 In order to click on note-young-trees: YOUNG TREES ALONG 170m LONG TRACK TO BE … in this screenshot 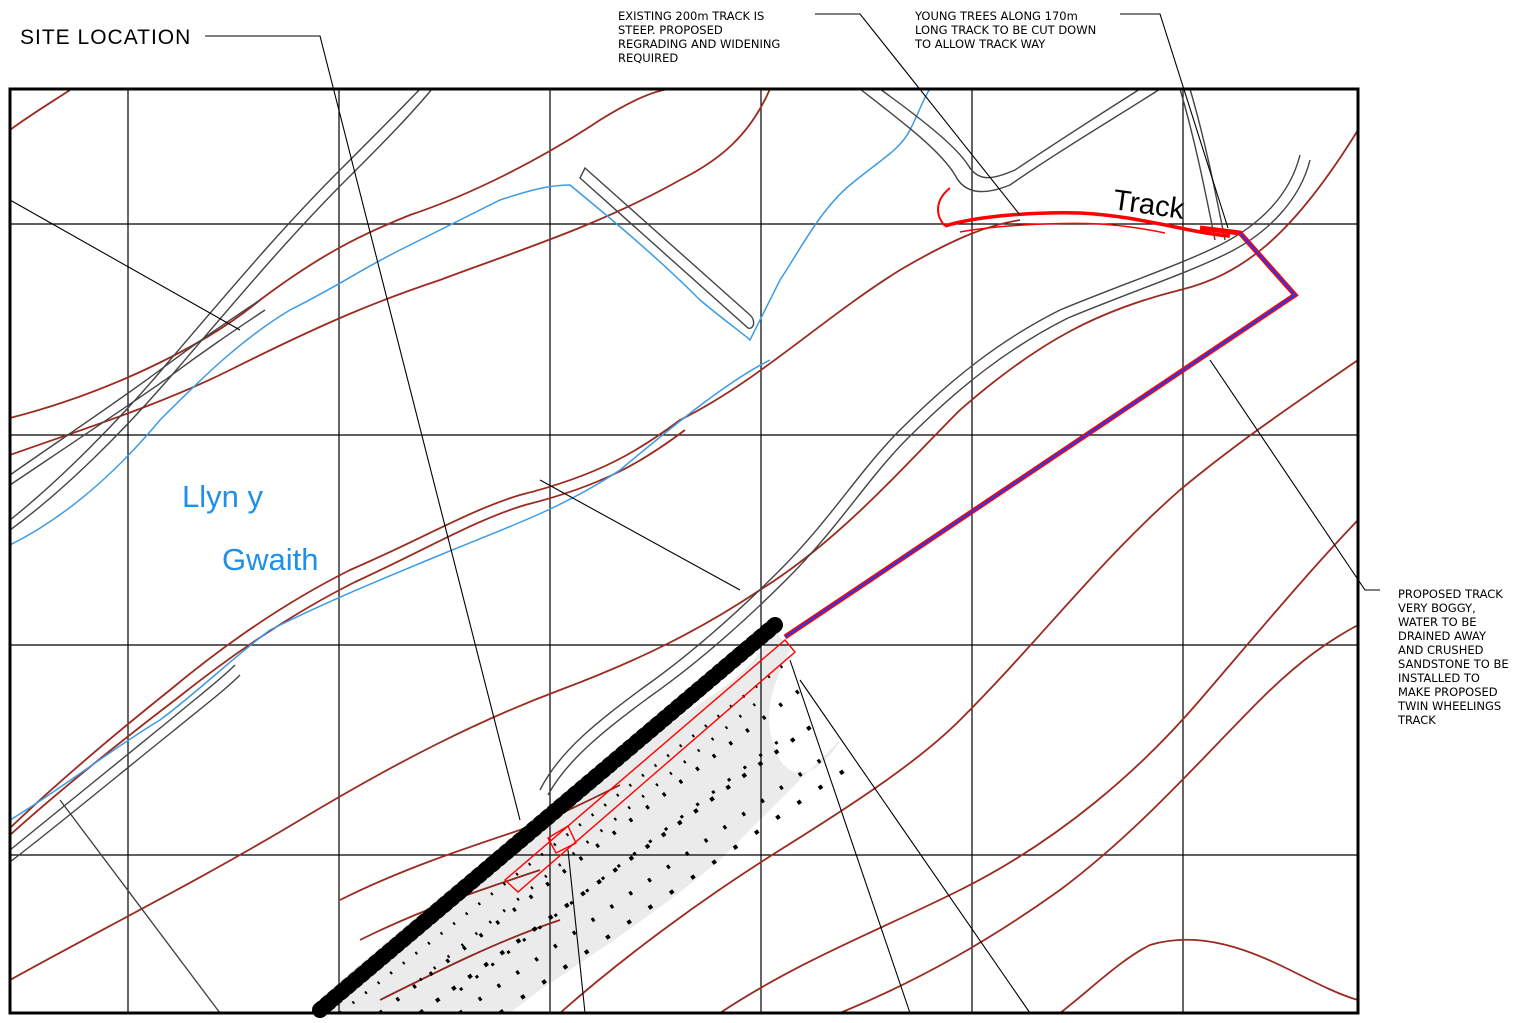, I will do `click(1005, 30)`.